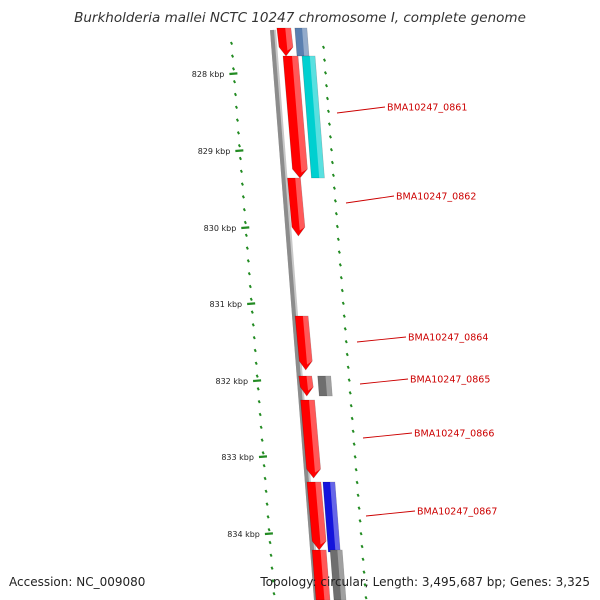  What do you see at coordinates (454, 434) in the screenshot?
I see `gene-label-text: BMA10247_0866` at bounding box center [454, 434].